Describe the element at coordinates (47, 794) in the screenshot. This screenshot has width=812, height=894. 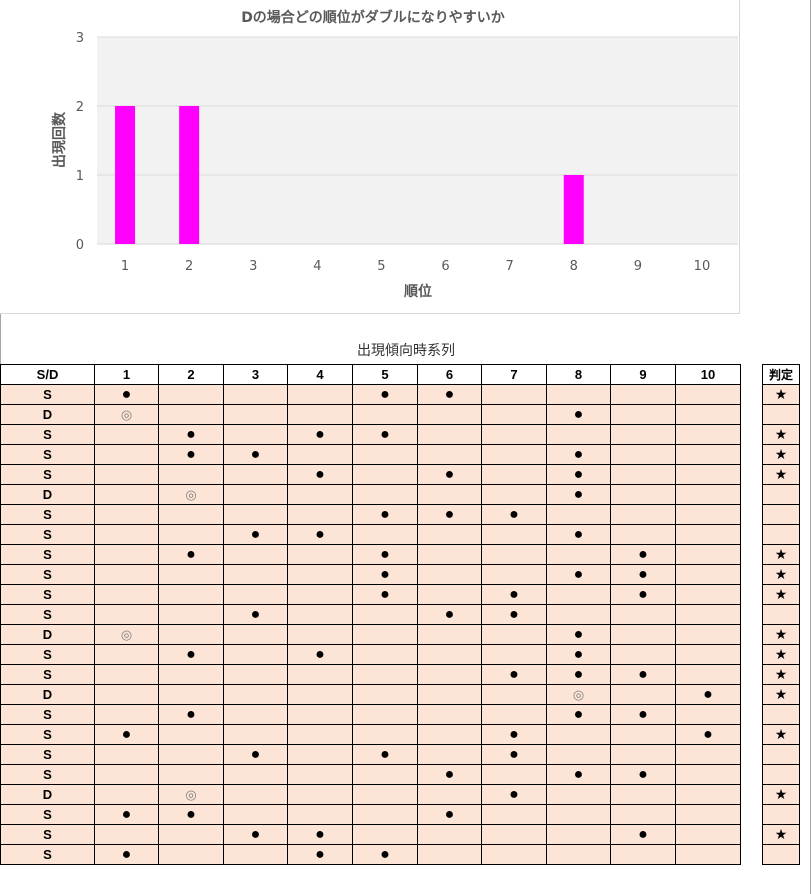
I see `sd-cell: D` at that location.